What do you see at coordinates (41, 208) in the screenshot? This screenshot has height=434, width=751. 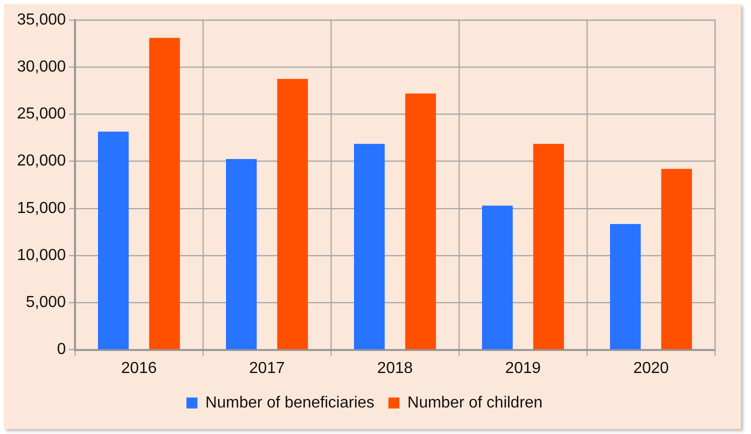 I see `y-tick-label: 15,000` at bounding box center [41, 208].